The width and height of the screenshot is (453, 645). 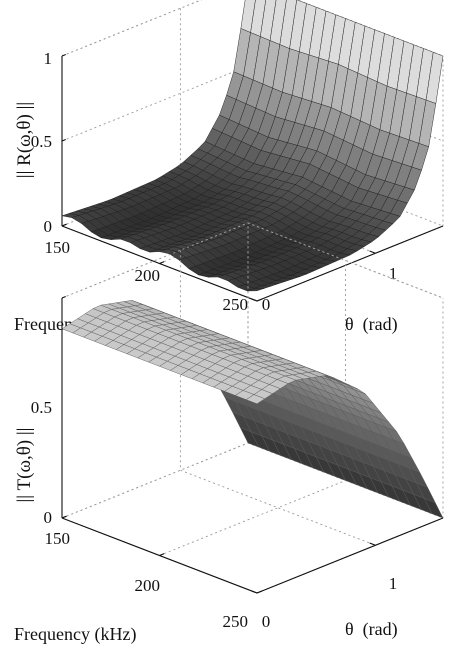 What do you see at coordinates (236, 621) in the screenshot?
I see `transmission-frequency-tick-250: 250` at bounding box center [236, 621].